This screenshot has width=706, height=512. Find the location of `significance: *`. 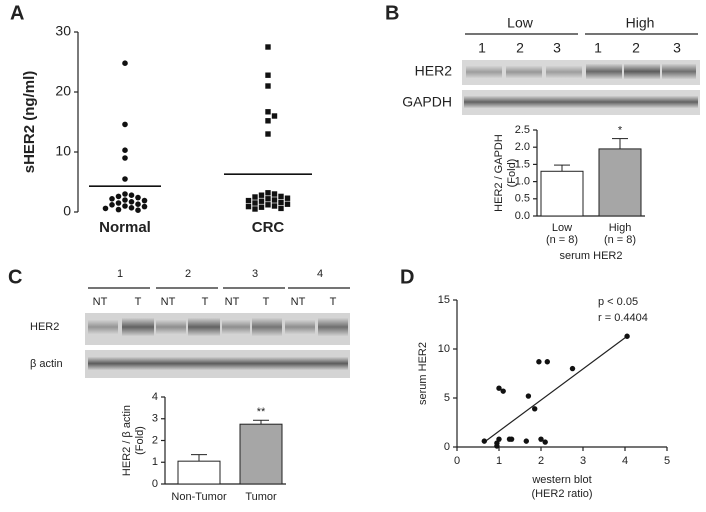

significance: * is located at coordinates (620, 131).